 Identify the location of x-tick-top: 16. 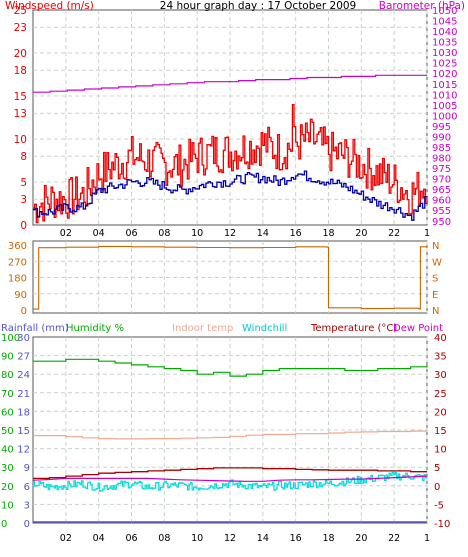
(296, 233).